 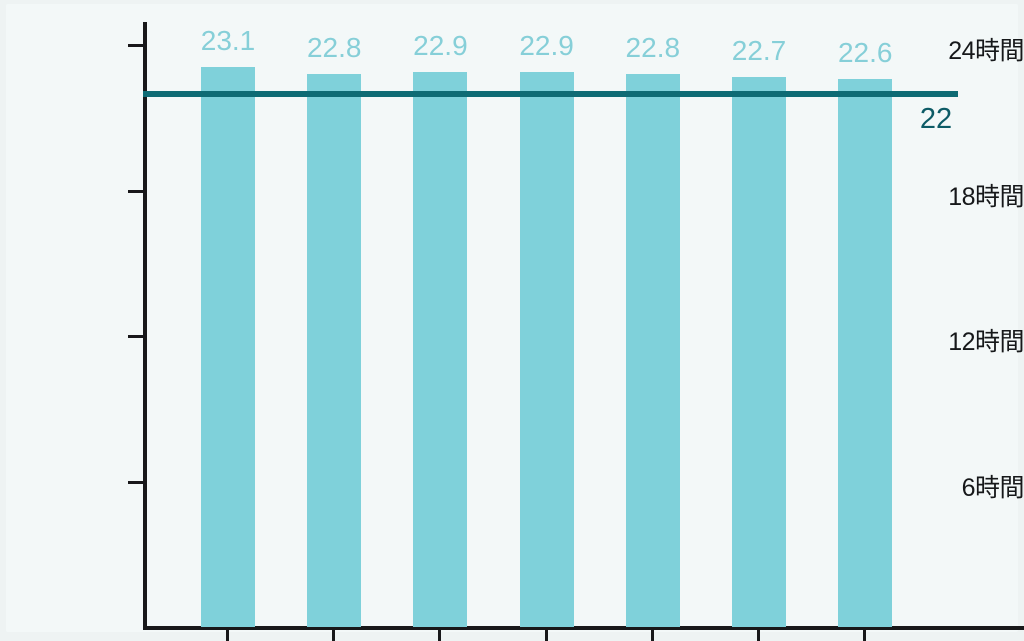 I want to click on bar-value-label-4: 22.9, so click(x=546, y=45).